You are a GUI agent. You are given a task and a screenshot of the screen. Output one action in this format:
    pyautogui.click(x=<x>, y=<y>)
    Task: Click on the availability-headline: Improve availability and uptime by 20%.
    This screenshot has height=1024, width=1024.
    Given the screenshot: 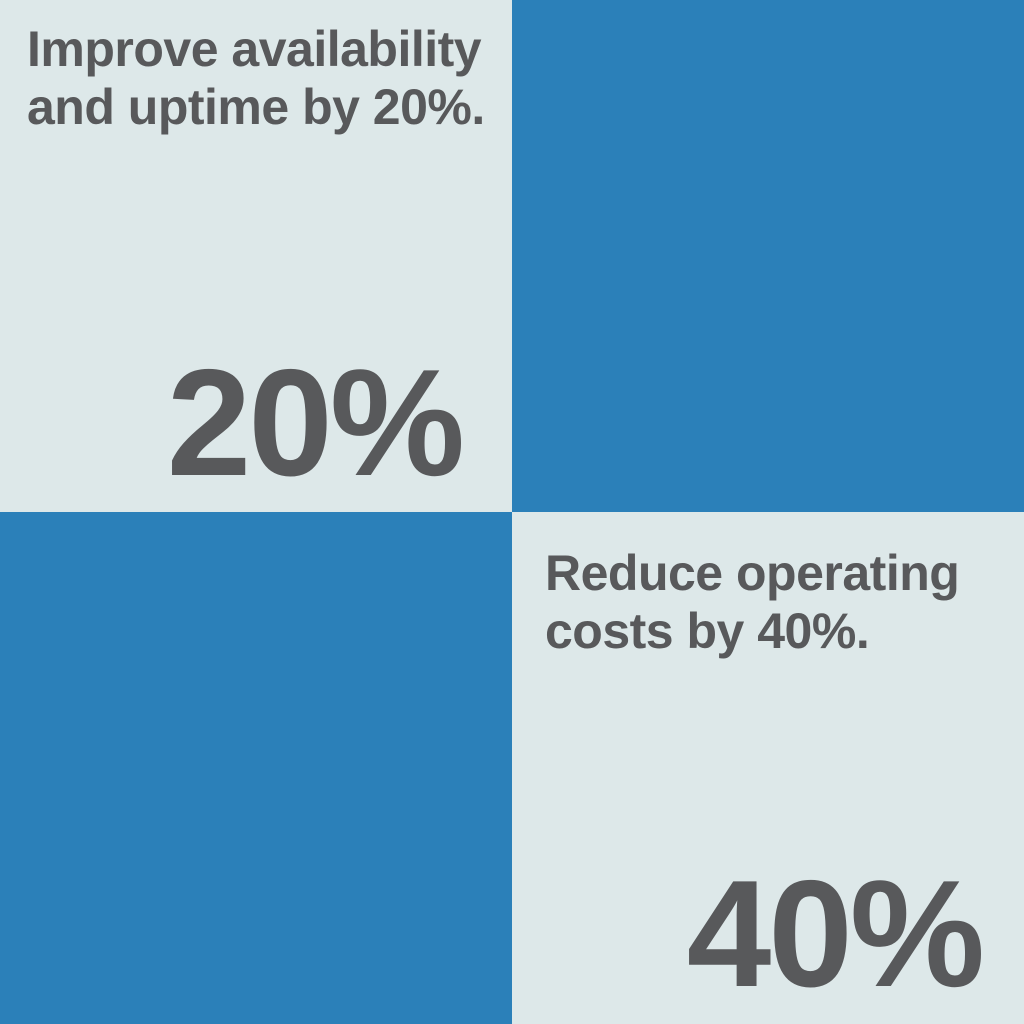 What is the action you would take?
    pyautogui.click(x=256, y=78)
    